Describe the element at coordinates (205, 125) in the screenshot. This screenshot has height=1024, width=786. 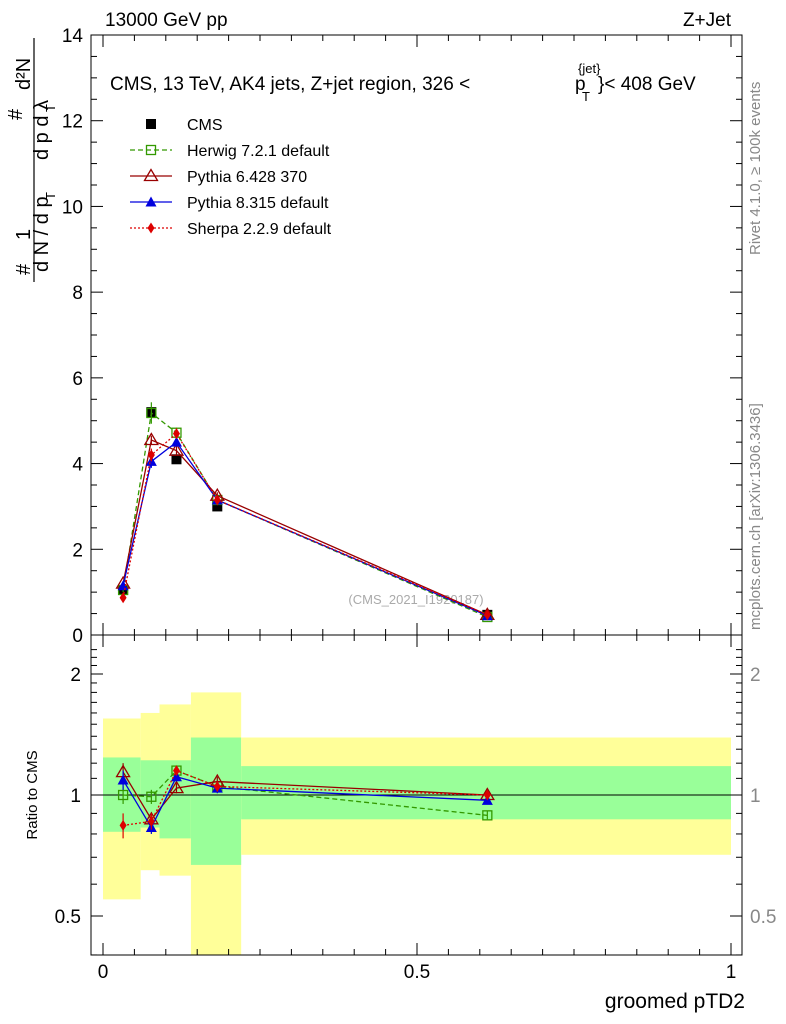
I see `legend-label: CMS` at that location.